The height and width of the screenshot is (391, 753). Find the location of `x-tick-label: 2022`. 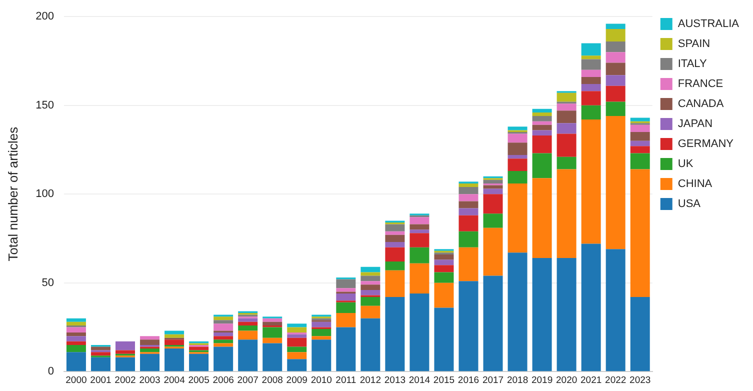

x-tick-label: 2022 is located at coordinates (615, 380).